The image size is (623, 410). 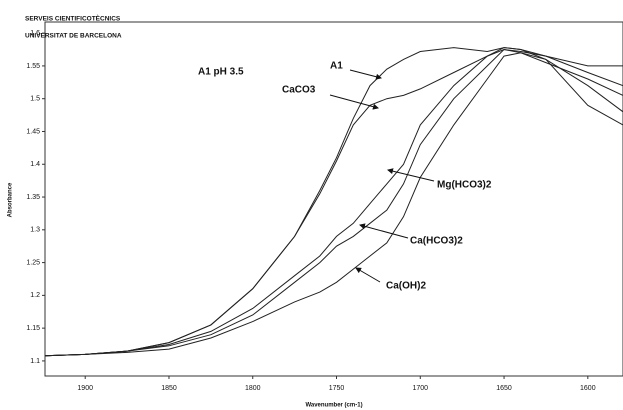 What do you see at coordinates (73, 18) in the screenshot?
I see `header-line: SERVEIS CIENTIFICOTÈCNICS` at bounding box center [73, 18].